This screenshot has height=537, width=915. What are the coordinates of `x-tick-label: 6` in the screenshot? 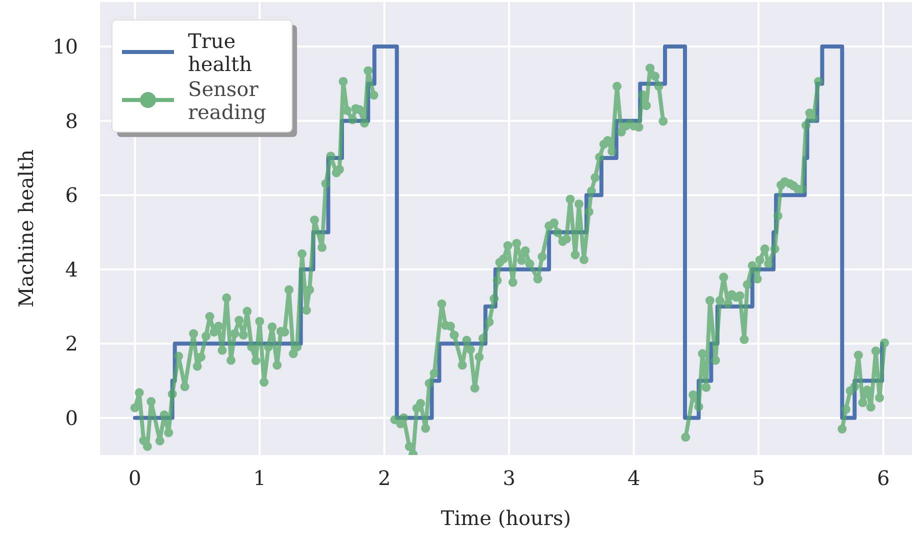 It's located at (883, 478).